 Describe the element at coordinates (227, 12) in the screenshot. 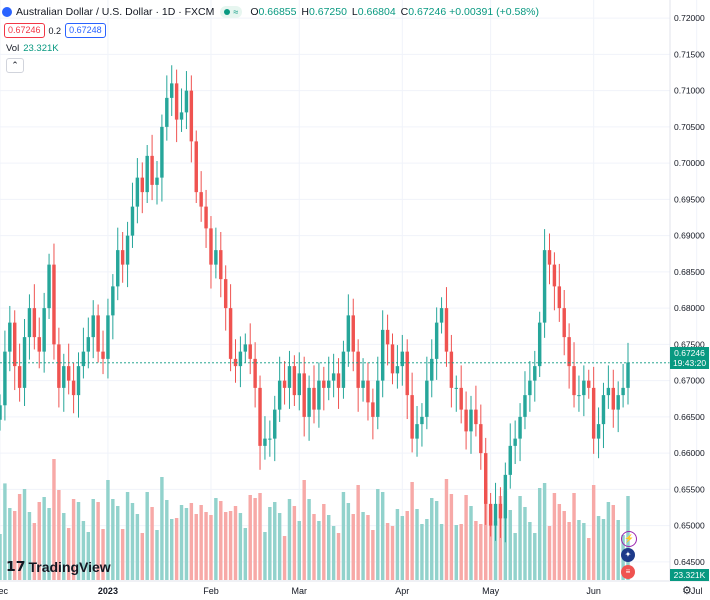

I see `market-open-dot-icon` at that location.